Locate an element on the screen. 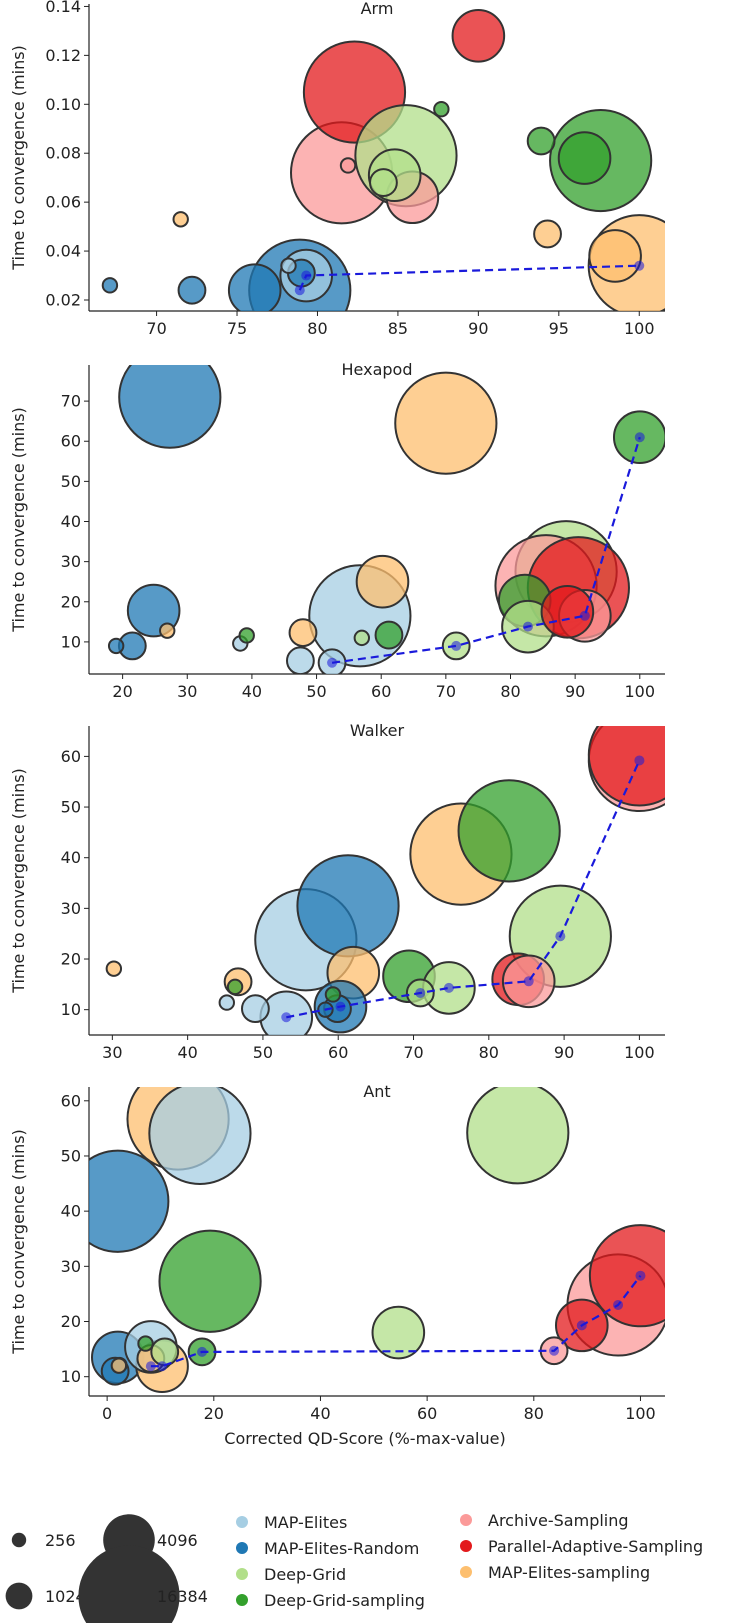 The width and height of the screenshot is (731, 1623). y-tick-label: 0.06 is located at coordinates (63, 202).